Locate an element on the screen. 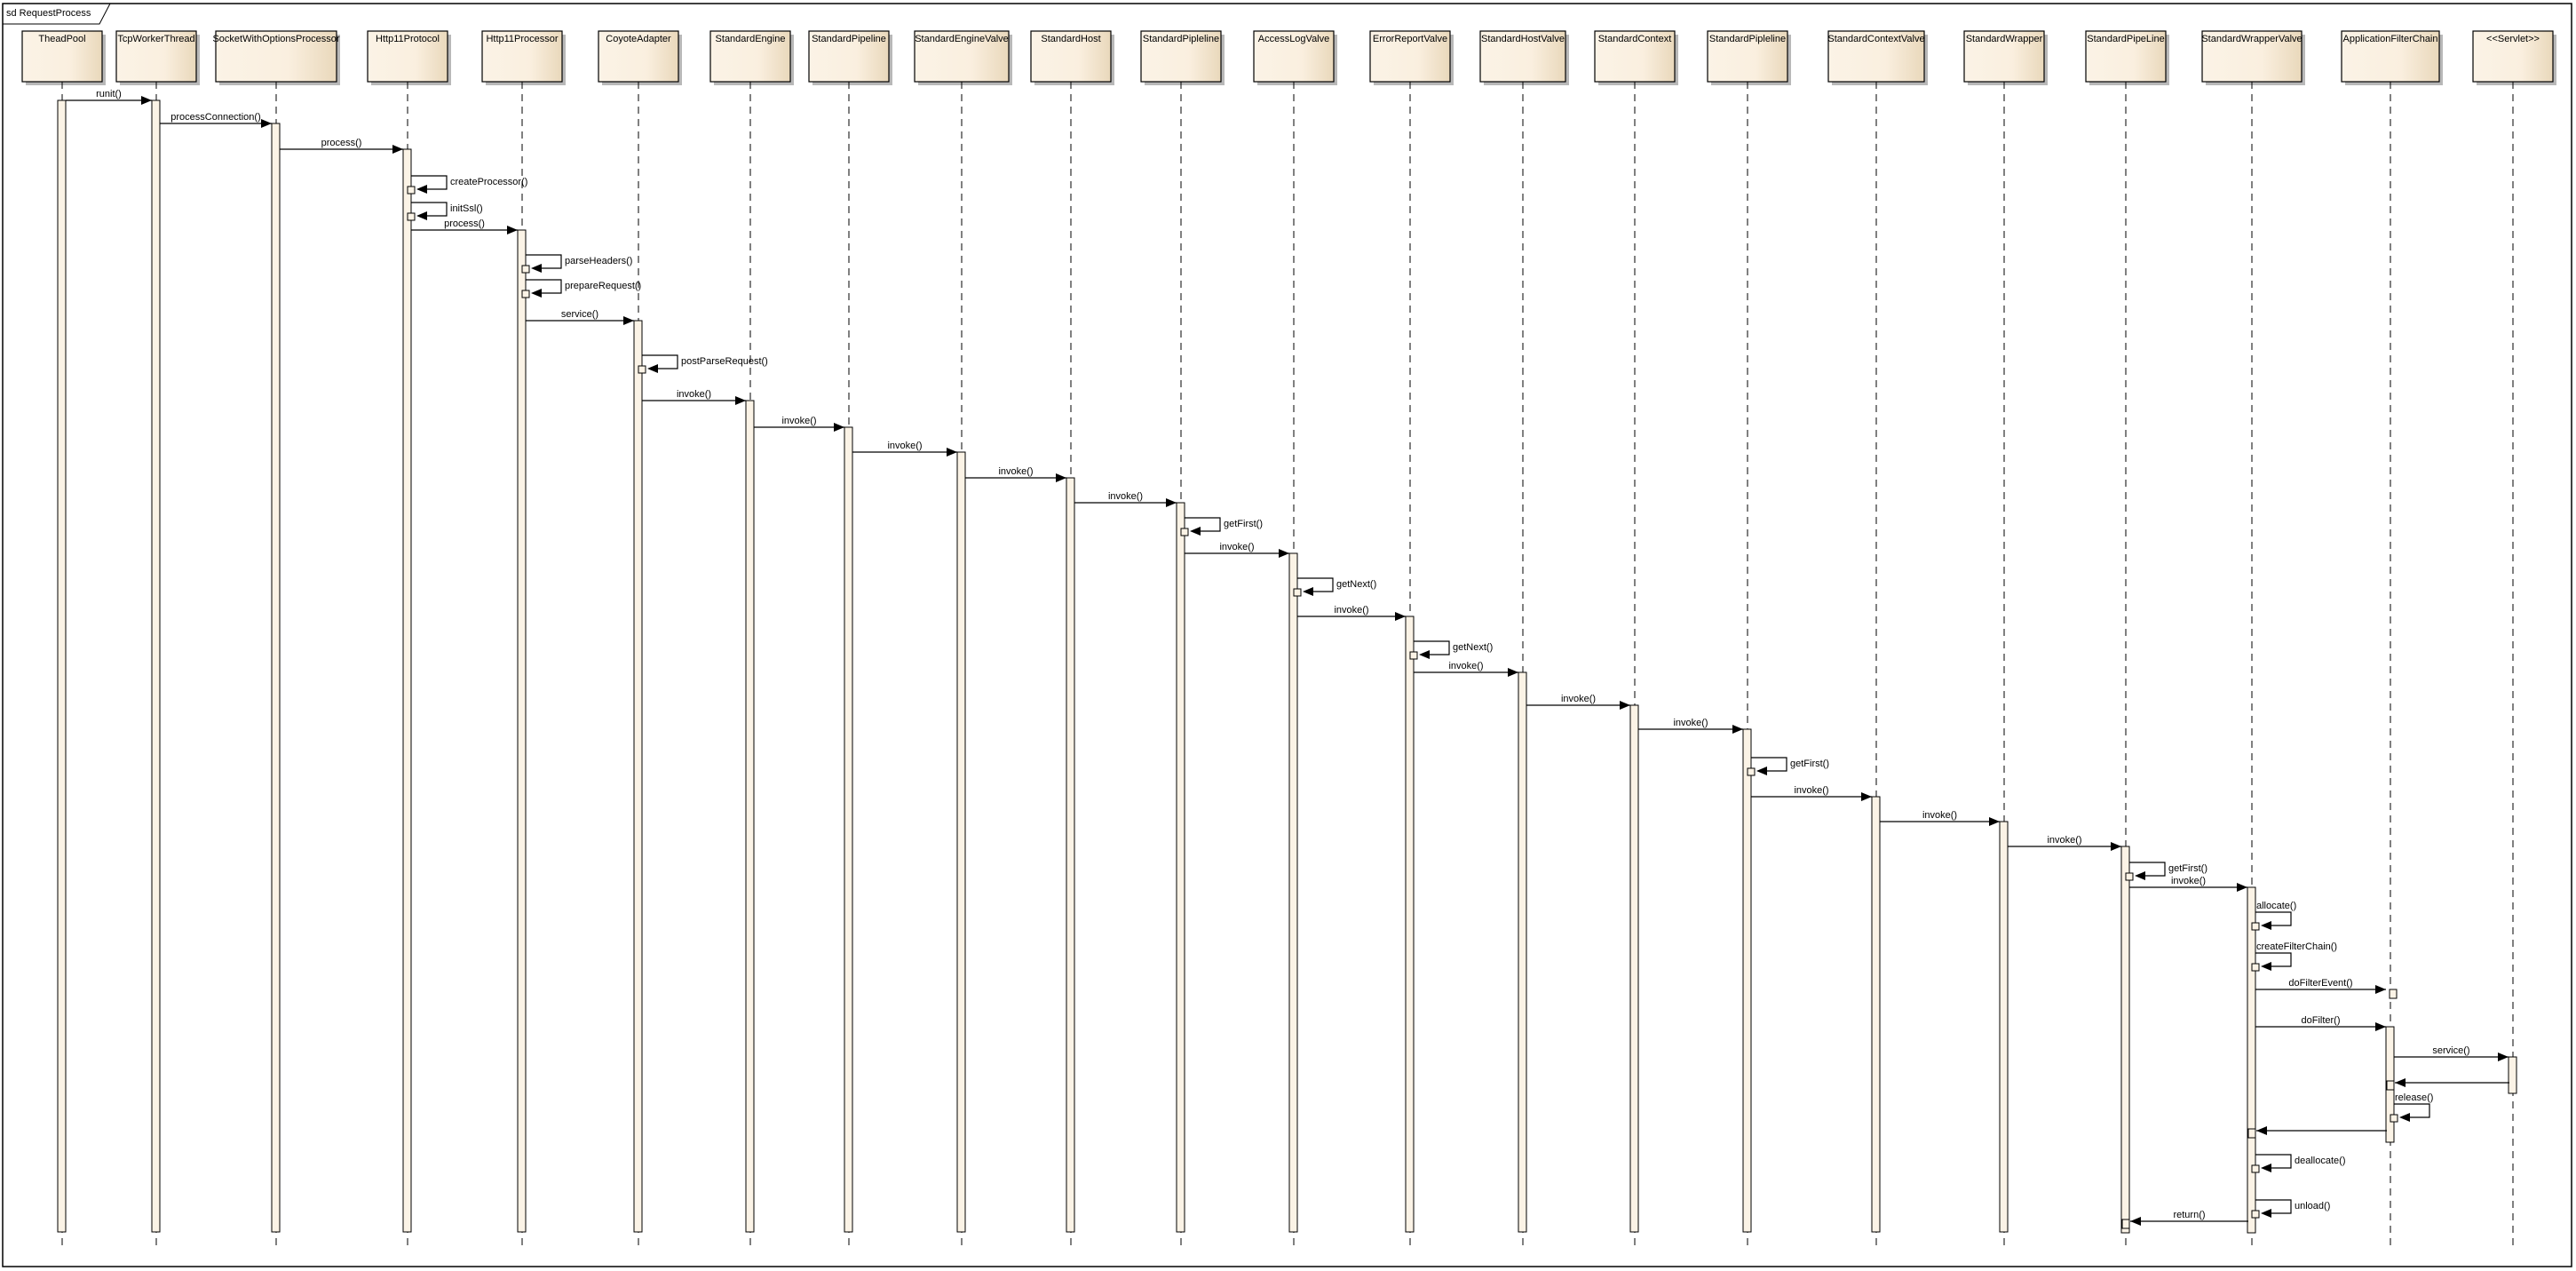 The height and width of the screenshot is (1271, 2576). lifeline: StandardPipeline is located at coordinates (850, 637).